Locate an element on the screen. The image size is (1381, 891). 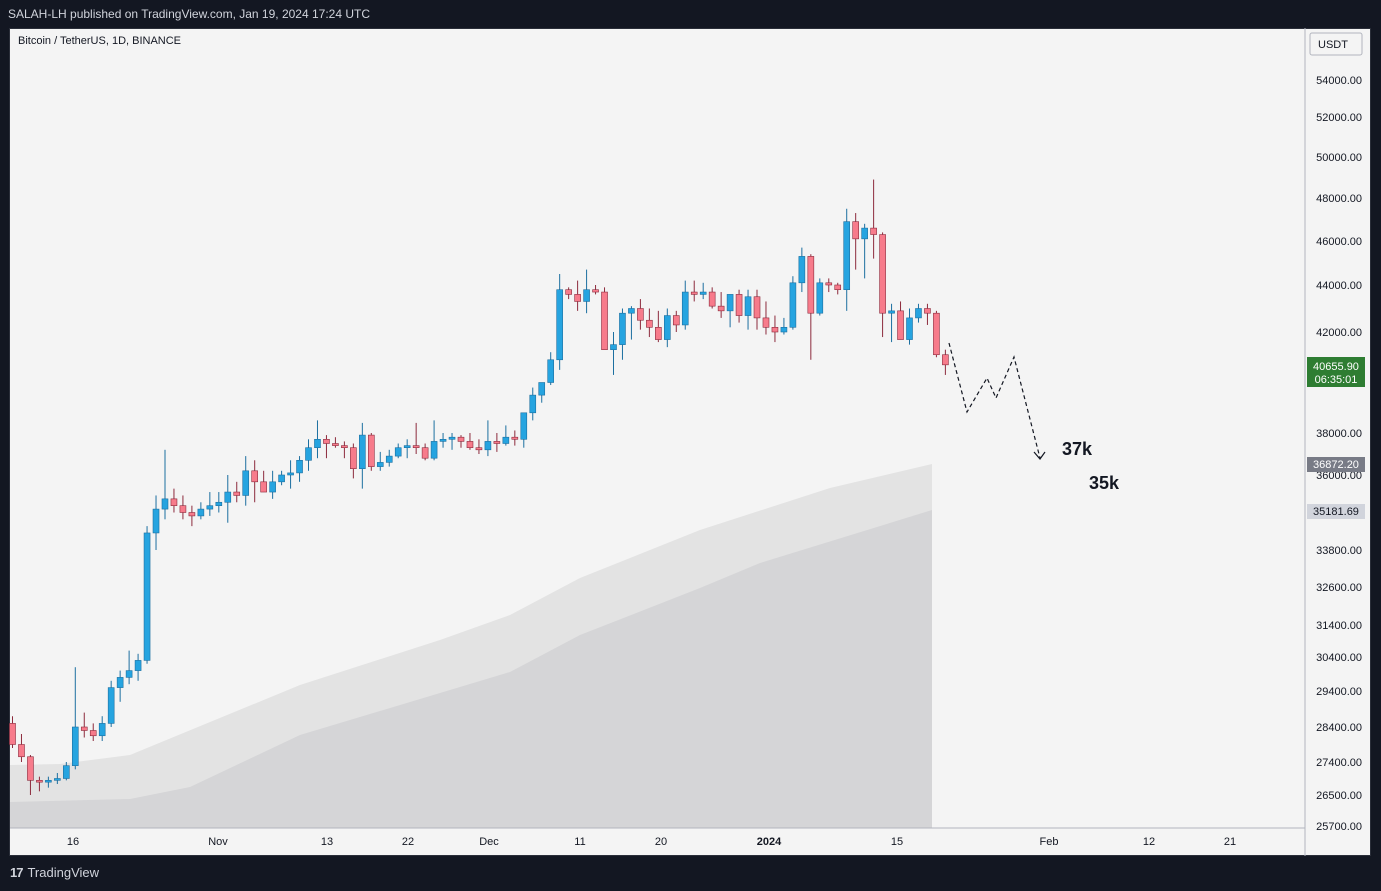
y-tick-label: 46000.00 is located at coordinates (1339, 242).